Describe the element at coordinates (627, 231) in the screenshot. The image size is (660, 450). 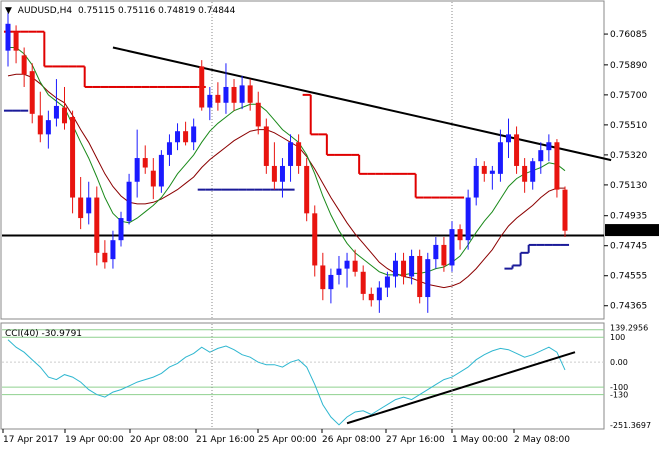
I see `last-price-label: 0.74844` at that location.